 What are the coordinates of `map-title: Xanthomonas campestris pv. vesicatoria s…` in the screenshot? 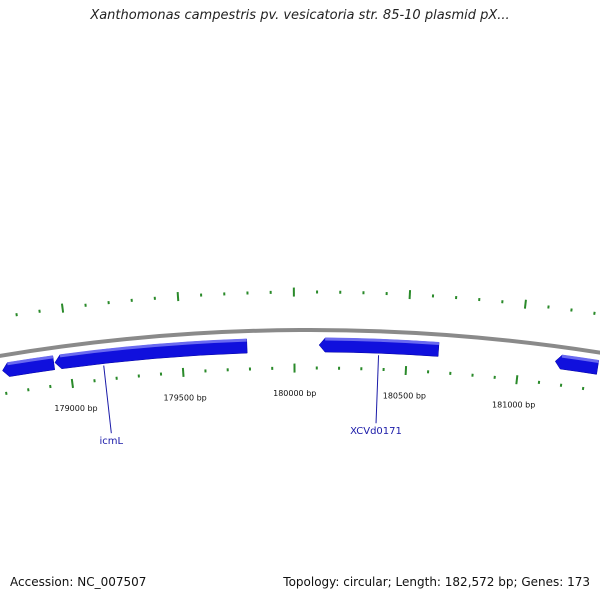 It's located at (300, 15).